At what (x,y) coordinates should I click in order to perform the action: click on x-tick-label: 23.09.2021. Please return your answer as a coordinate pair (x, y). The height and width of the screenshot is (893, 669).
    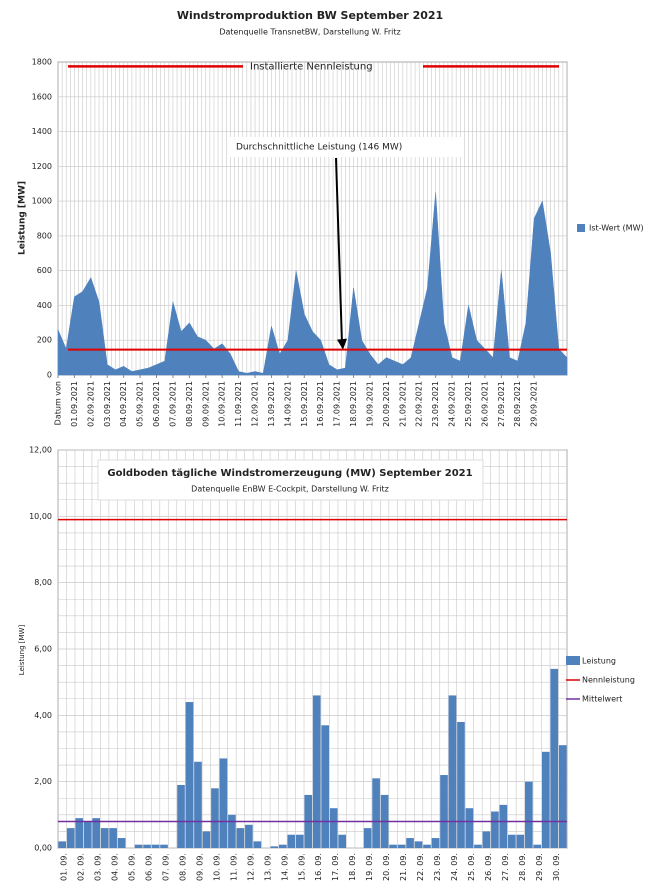
    Looking at the image, I should click on (435, 404).